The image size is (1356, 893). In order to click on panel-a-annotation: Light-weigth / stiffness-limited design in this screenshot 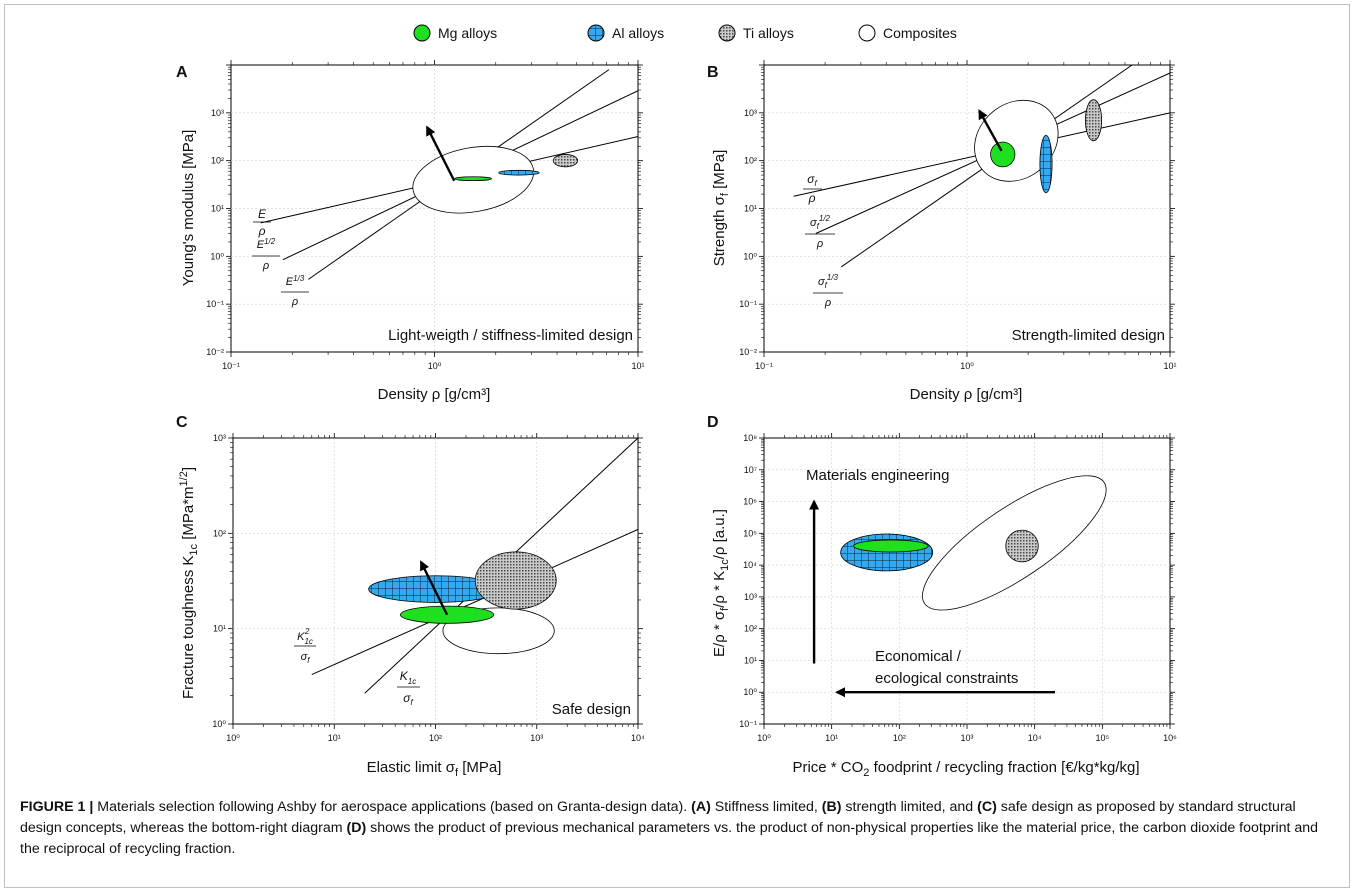, I will do `click(510, 335)`.